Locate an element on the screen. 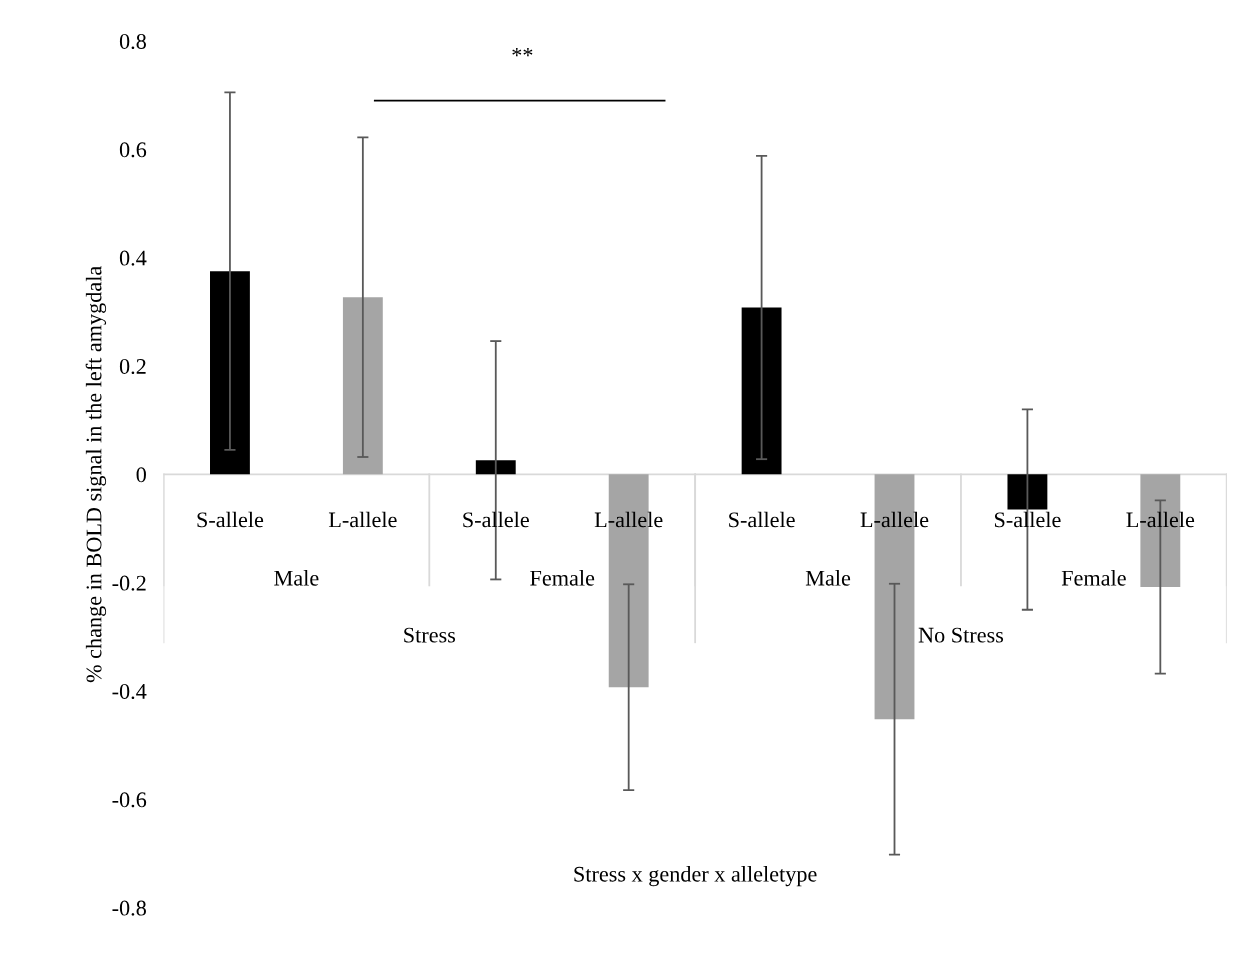 This screenshot has width=1248, height=976. y-tick-label: 0.8 is located at coordinates (132, 41).